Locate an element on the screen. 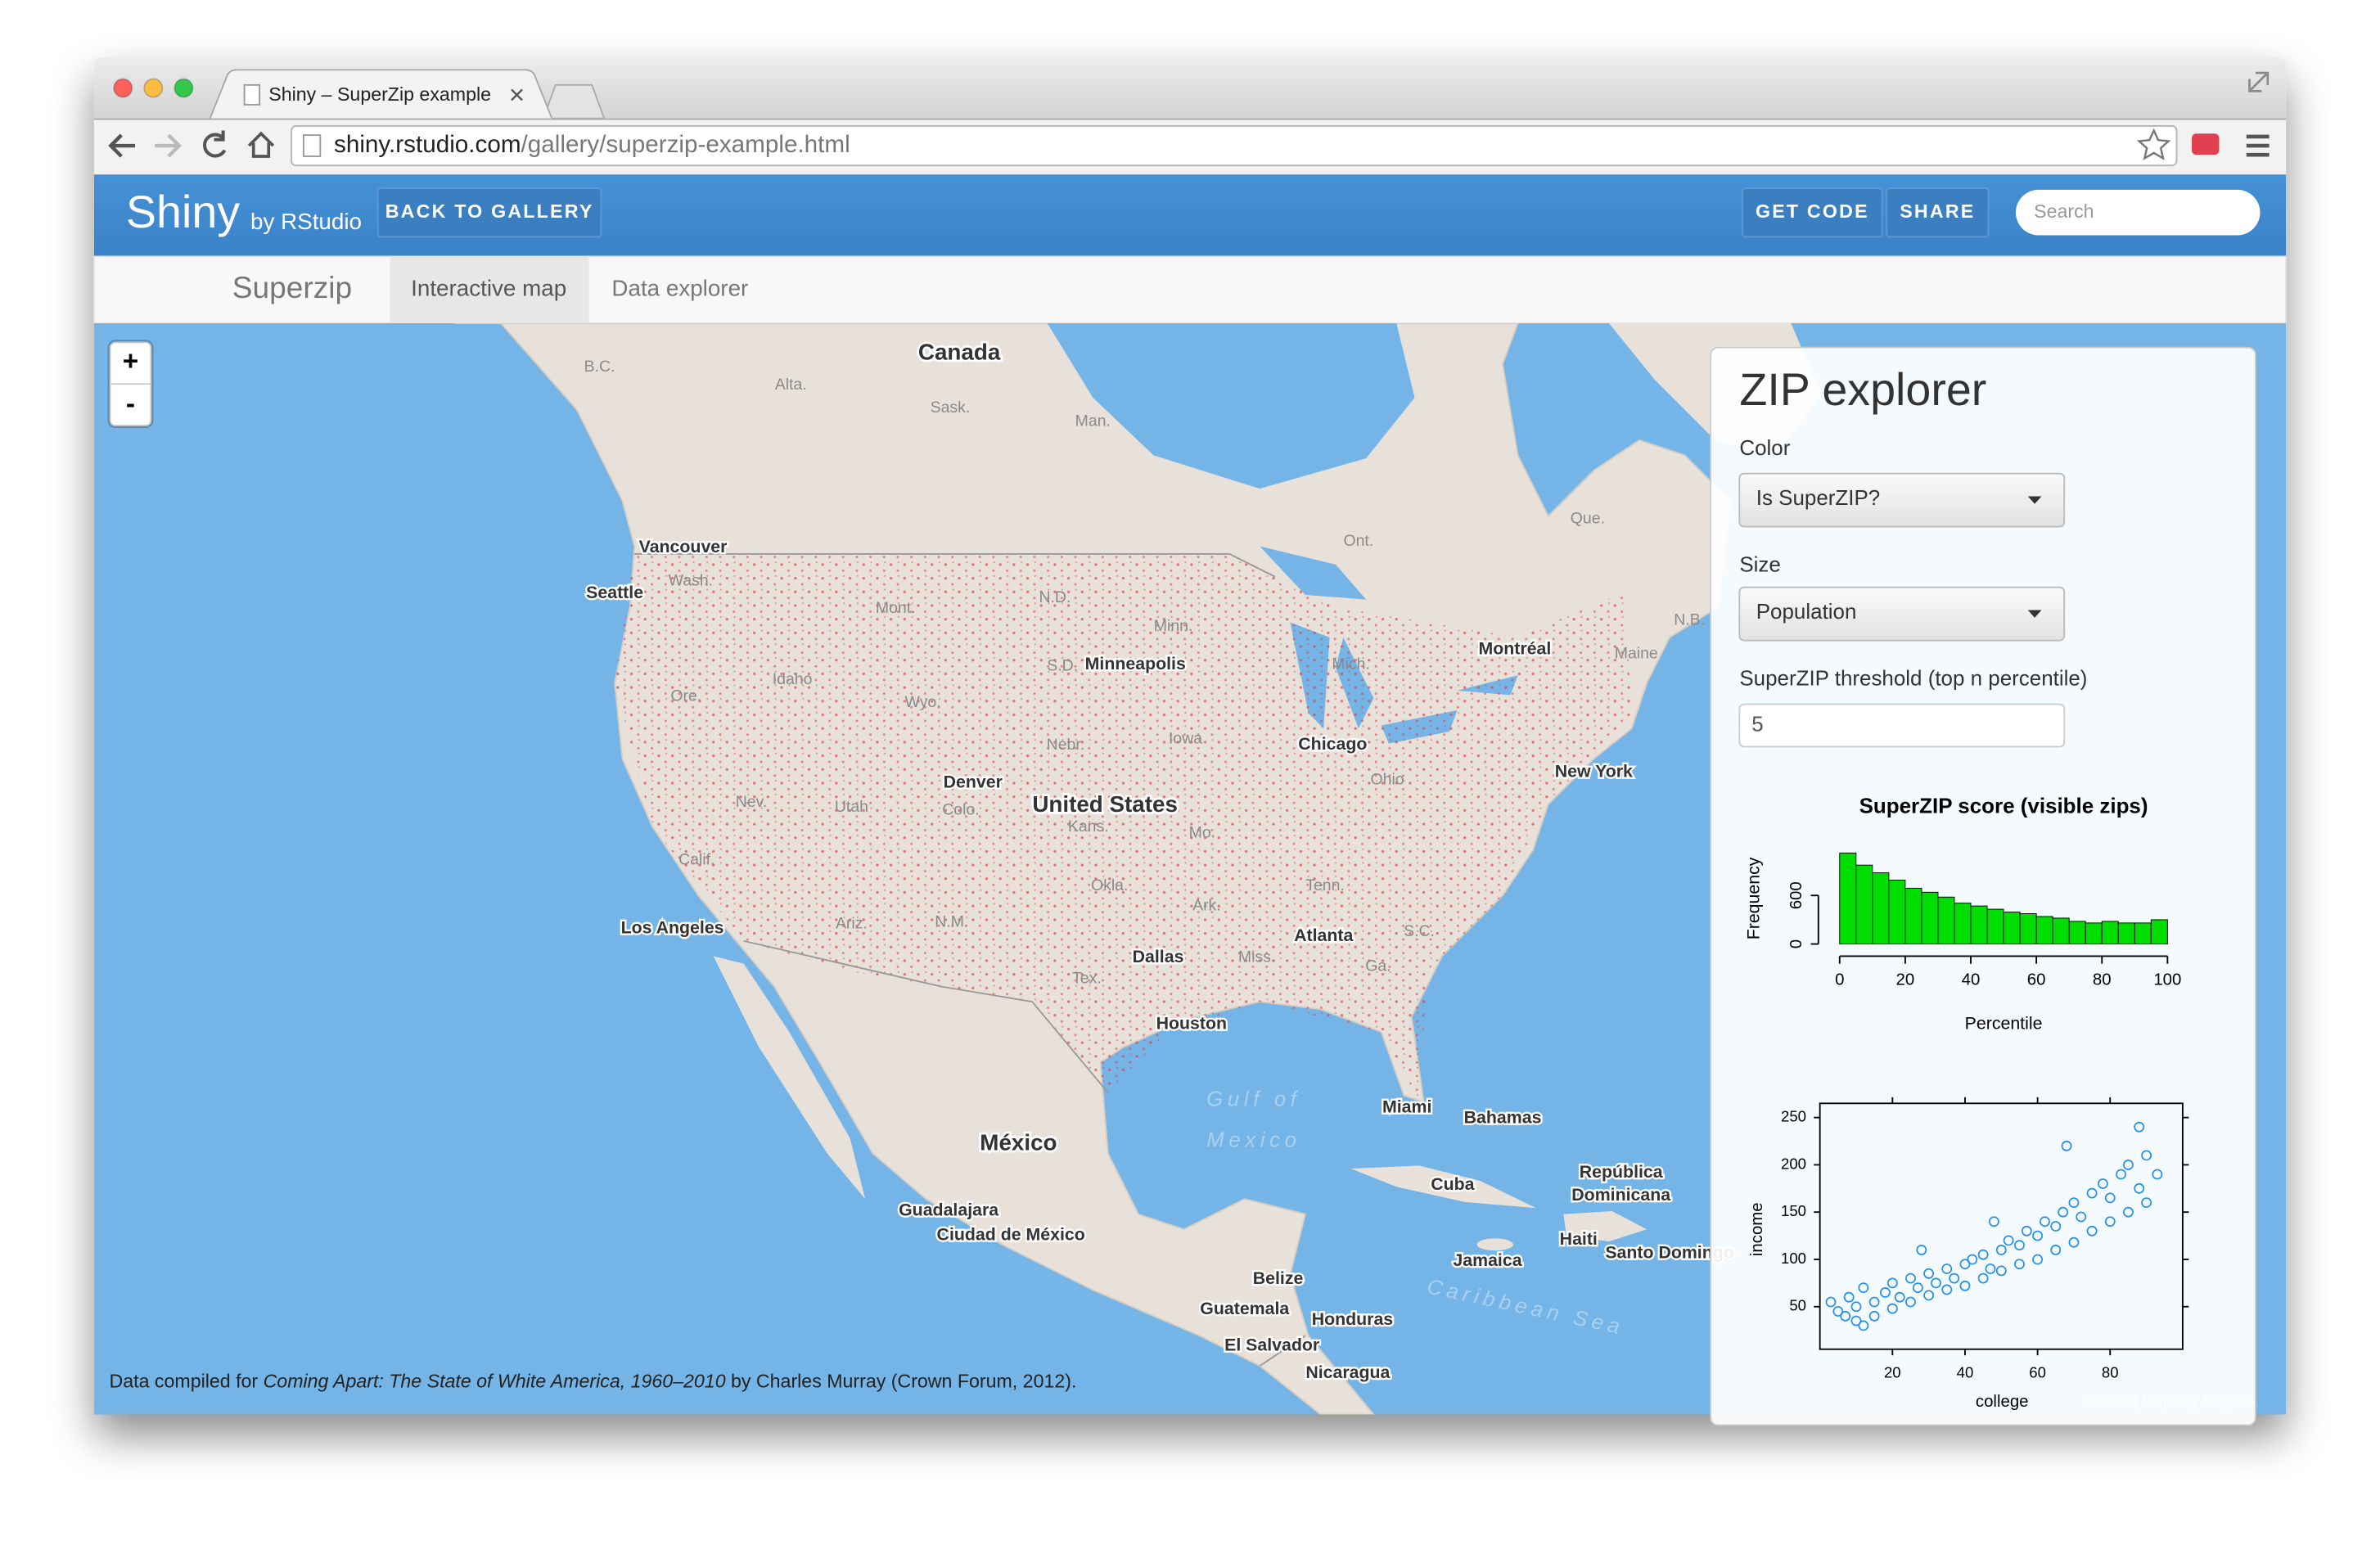  select-value: Population is located at coordinates (1807, 611).